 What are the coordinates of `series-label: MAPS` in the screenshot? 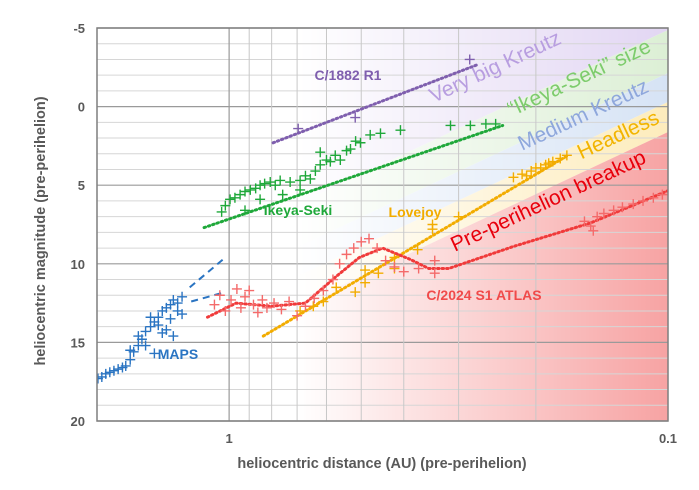 It's located at (178, 354).